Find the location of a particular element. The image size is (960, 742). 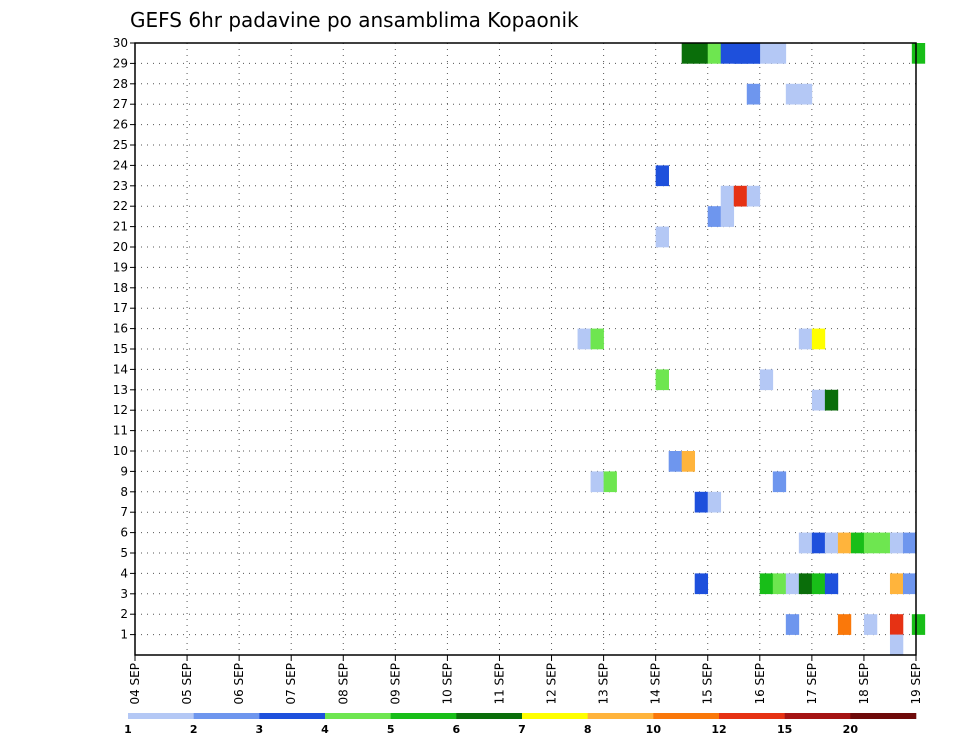

y-tick-label: 18 is located at coordinates (120, 288).